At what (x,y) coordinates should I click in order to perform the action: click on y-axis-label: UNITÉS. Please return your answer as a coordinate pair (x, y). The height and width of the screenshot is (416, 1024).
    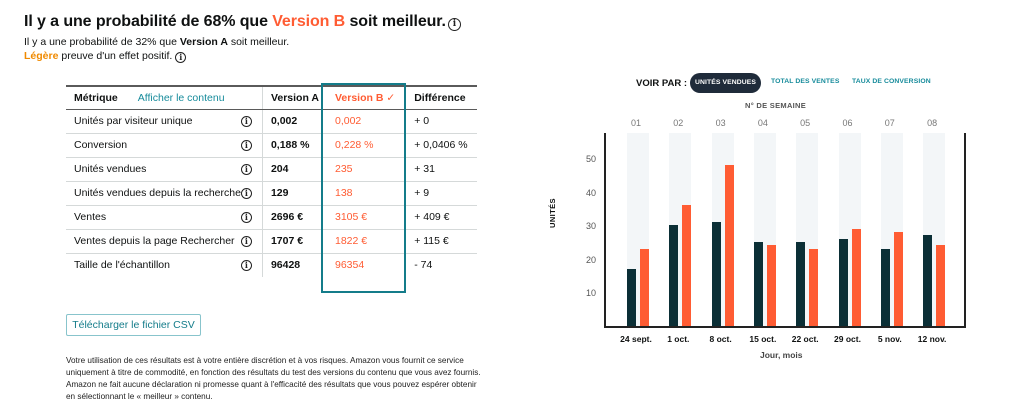
    Looking at the image, I should click on (552, 213).